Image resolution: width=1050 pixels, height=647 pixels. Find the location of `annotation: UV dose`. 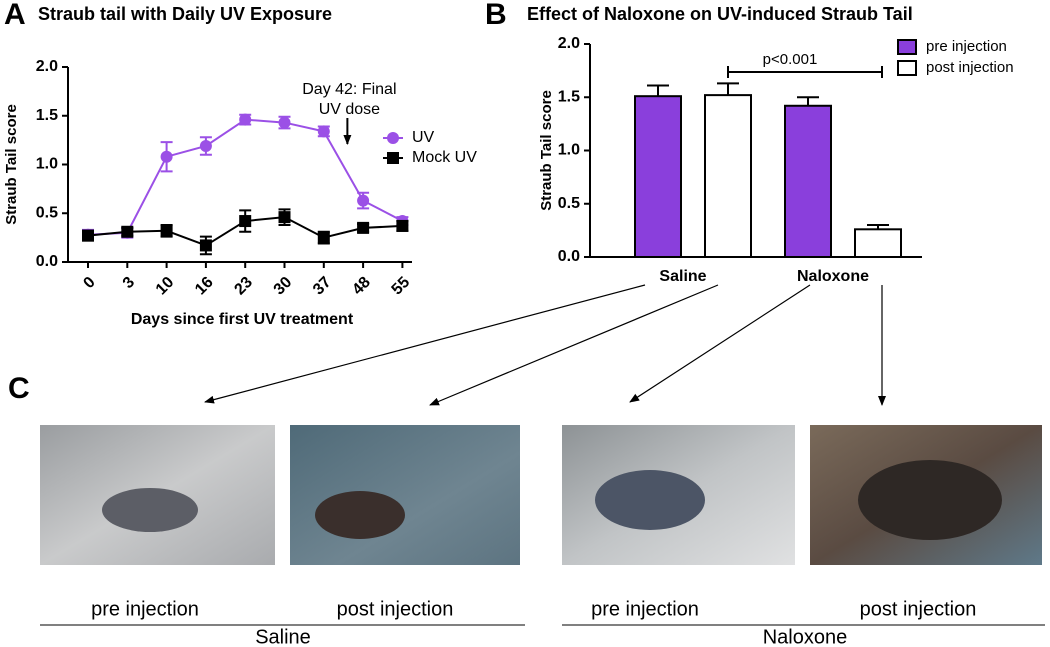

annotation: UV dose is located at coordinates (349, 109).